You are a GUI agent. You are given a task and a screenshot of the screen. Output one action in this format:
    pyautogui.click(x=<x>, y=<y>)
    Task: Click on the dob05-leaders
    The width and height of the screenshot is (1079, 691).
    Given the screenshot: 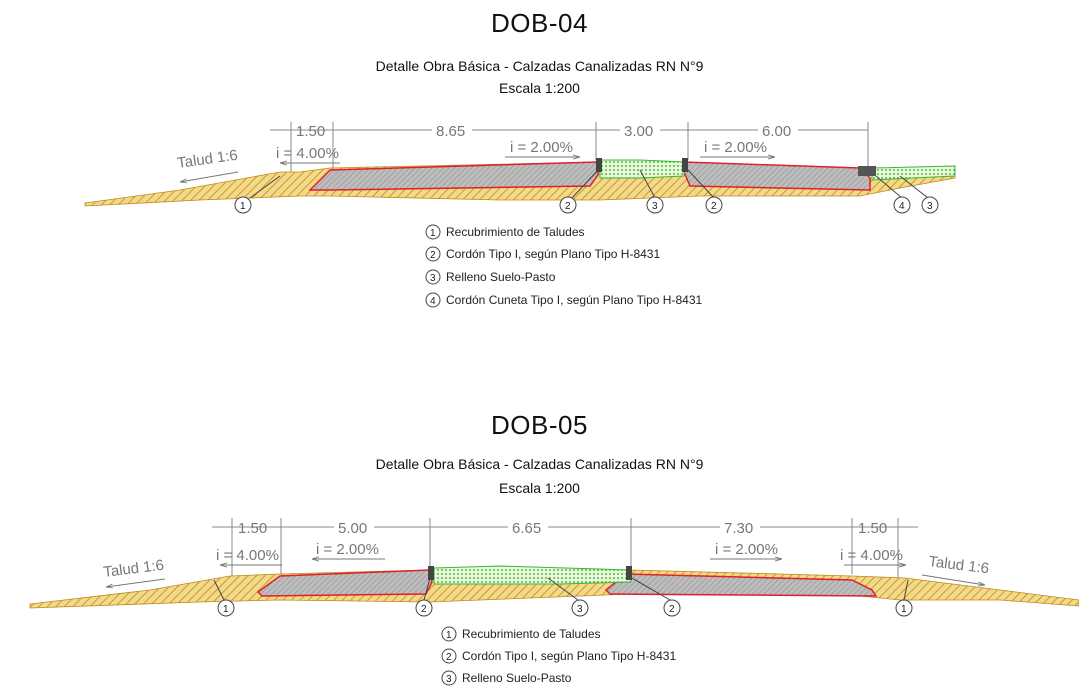 What is the action you would take?
    pyautogui.click(x=561, y=589)
    